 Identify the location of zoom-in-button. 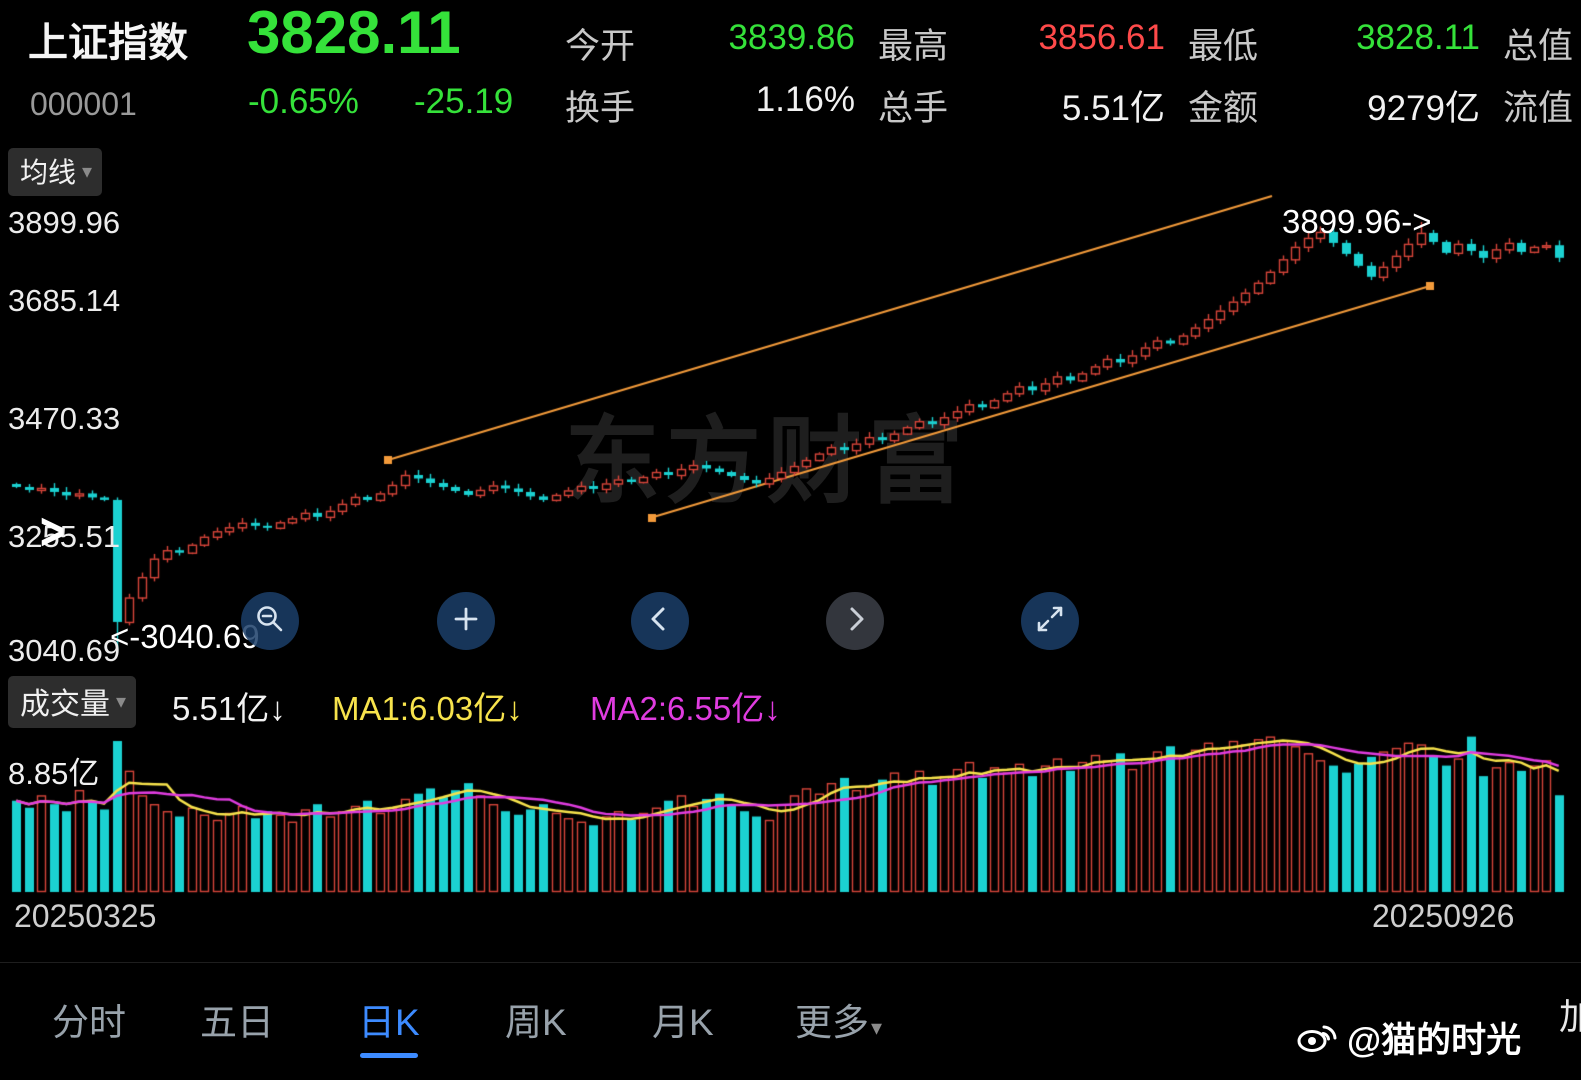
(466, 621).